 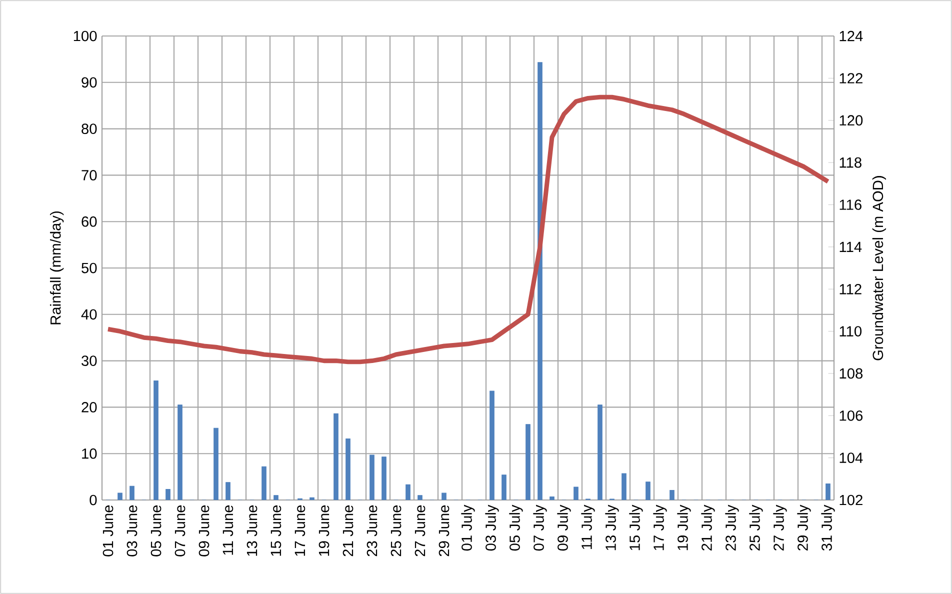 I want to click on y2-tick-label: 120, so click(x=851, y=120).